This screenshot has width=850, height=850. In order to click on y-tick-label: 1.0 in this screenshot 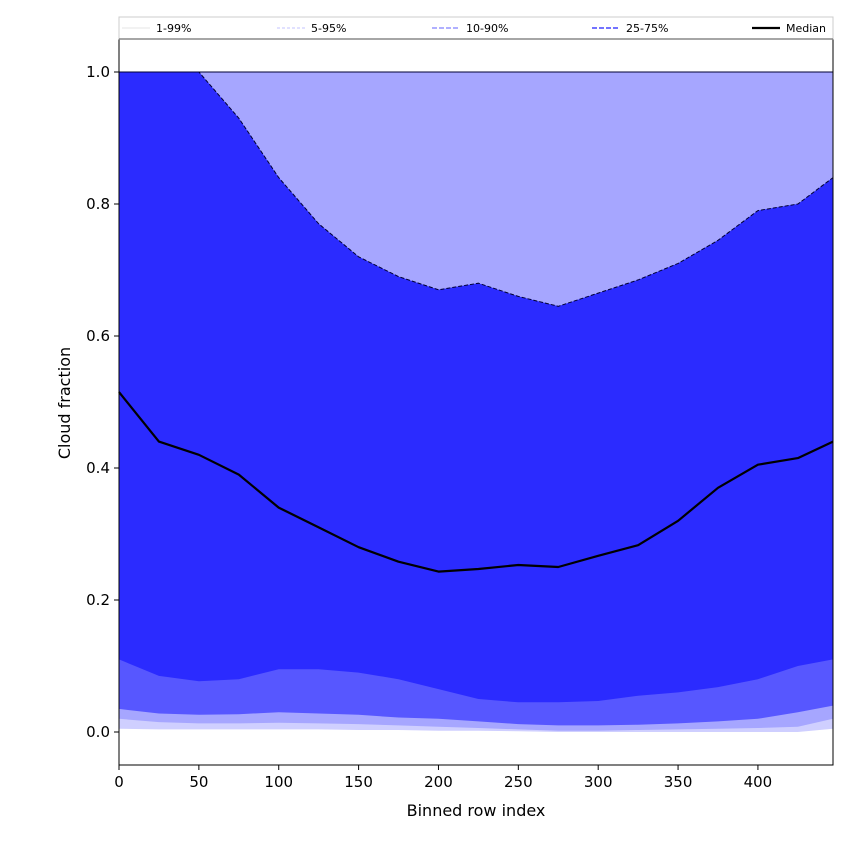, I will do `click(98, 72)`.